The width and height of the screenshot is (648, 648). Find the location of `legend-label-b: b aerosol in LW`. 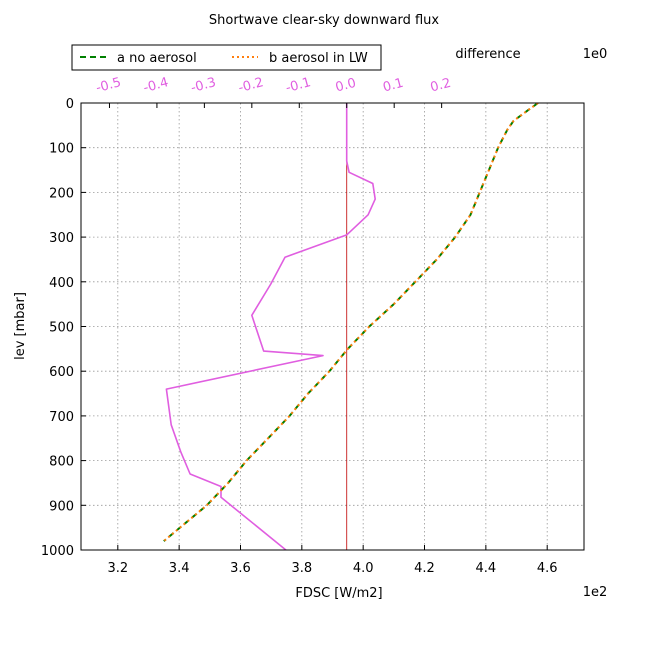

legend-label-b: b aerosol in LW is located at coordinates (318, 58).